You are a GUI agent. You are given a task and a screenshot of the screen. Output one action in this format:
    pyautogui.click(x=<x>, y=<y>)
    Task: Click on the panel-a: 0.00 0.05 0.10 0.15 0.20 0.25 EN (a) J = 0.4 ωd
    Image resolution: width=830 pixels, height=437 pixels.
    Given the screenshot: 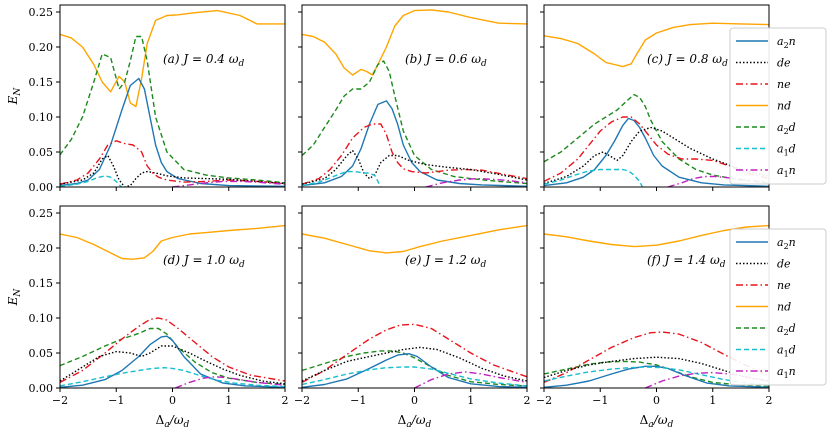 What is the action you would take?
    pyautogui.click(x=146, y=99)
    